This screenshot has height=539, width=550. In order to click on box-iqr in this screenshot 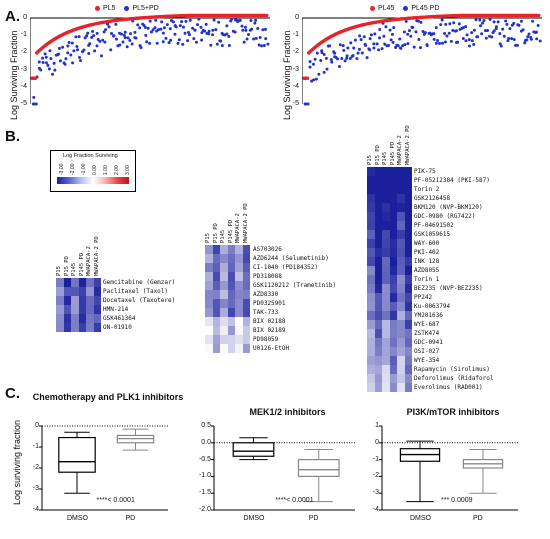, I will do `click(253, 449)`.